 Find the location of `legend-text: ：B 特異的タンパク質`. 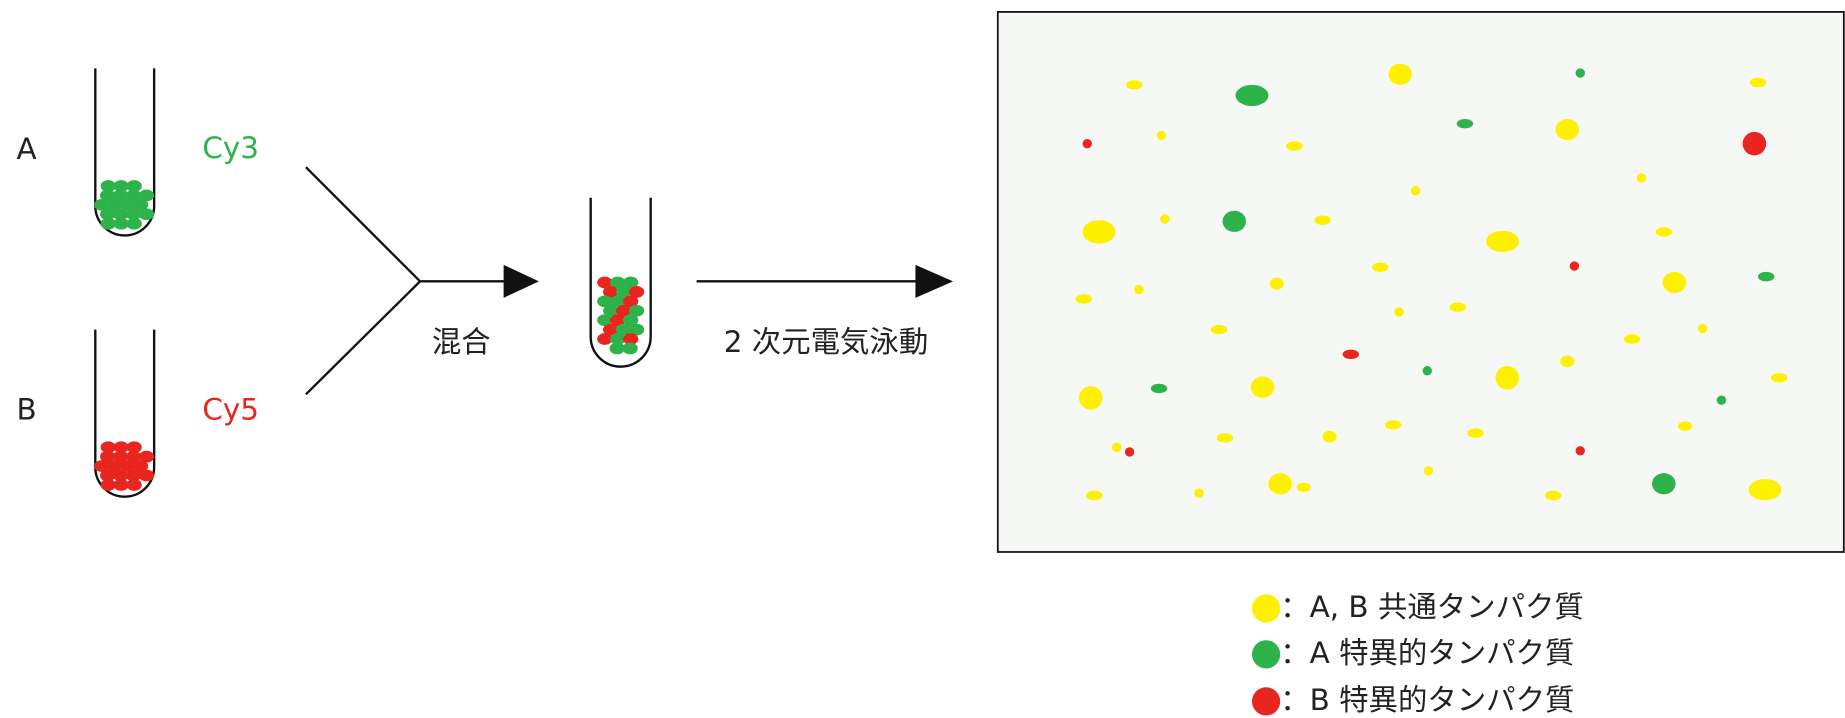

legend-text: ：B 特異的タンパク質 is located at coordinates (1427, 700).